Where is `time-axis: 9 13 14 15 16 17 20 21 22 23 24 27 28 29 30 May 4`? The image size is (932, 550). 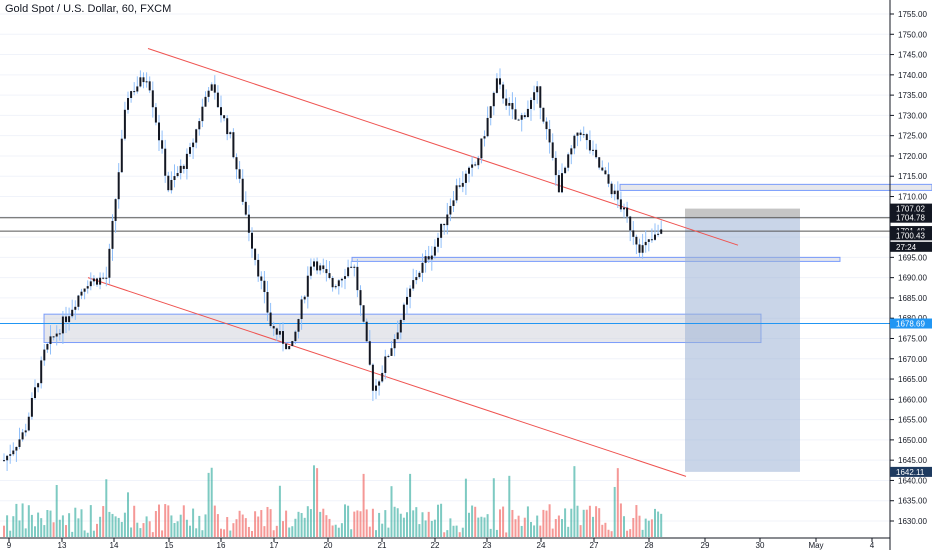 time-axis: 9 13 14 15 16 17 20 21 22 23 24 27 28 29 30 May 4 is located at coordinates (445, 543).